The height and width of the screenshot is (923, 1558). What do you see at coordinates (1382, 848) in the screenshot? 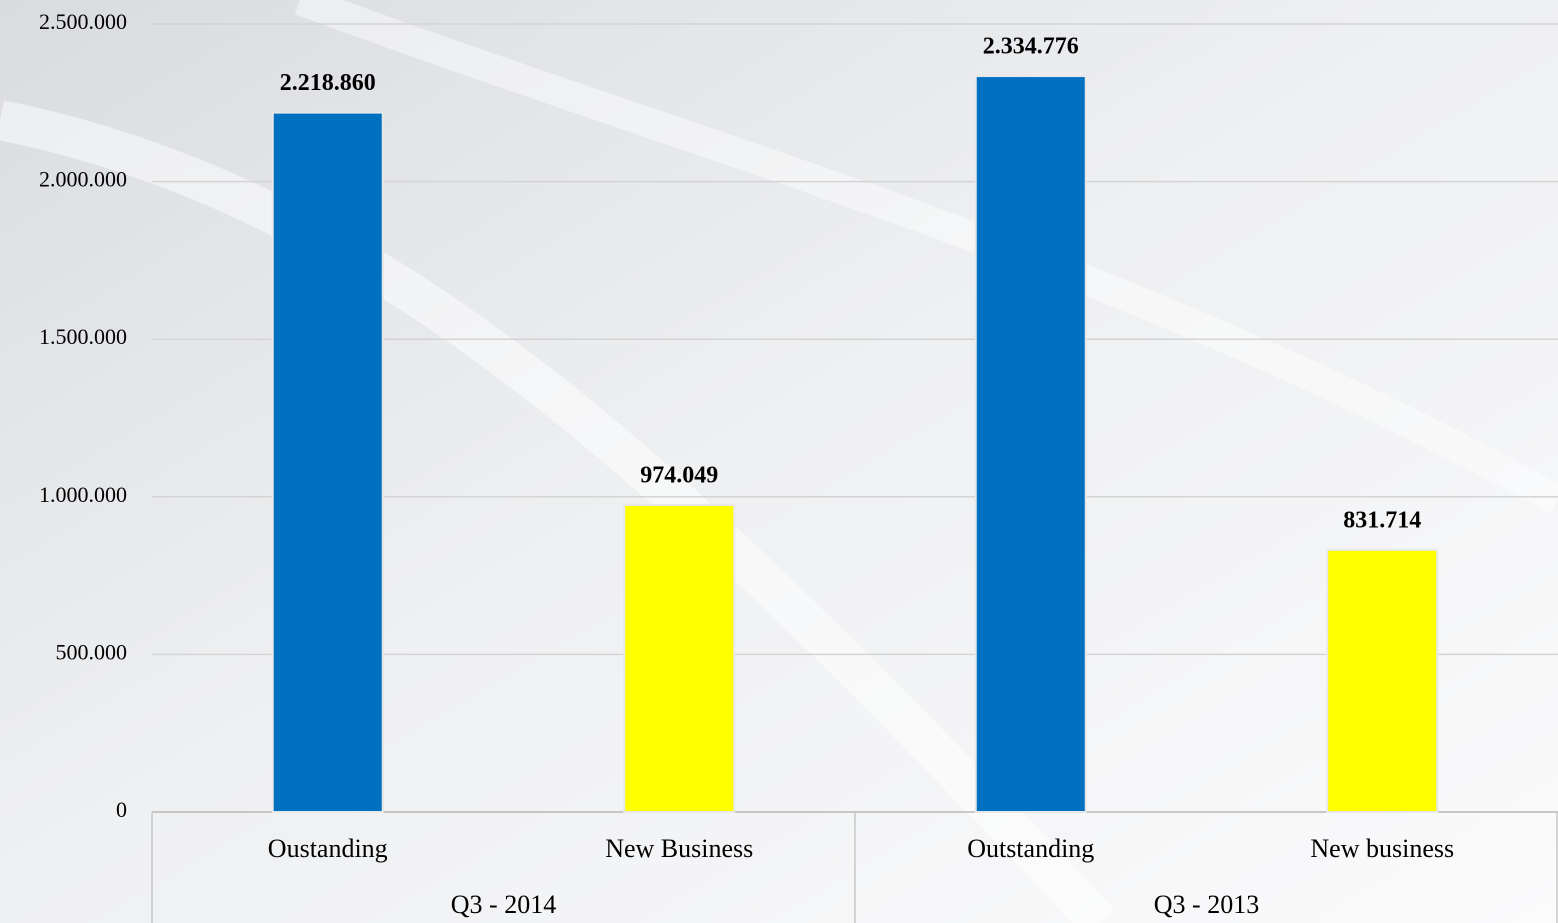
I see `x-tick-label: New business` at bounding box center [1382, 848].